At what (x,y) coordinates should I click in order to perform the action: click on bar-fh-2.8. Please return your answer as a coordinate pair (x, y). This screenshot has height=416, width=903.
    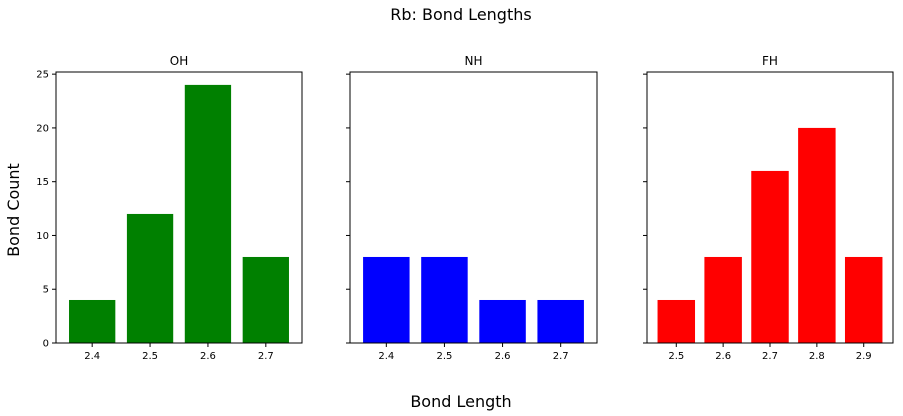
    Looking at the image, I should click on (817, 235).